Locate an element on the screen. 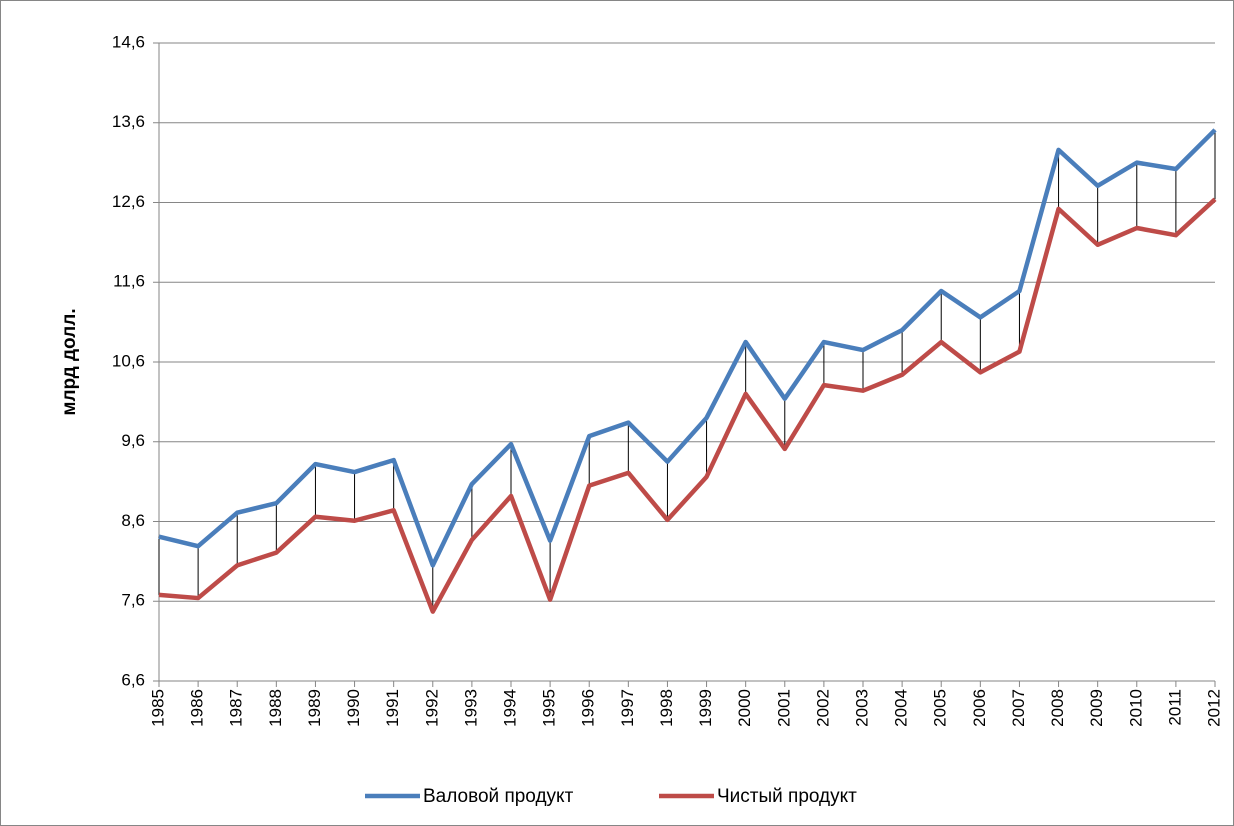  y-tick-label: 14,6 is located at coordinates (128, 41).